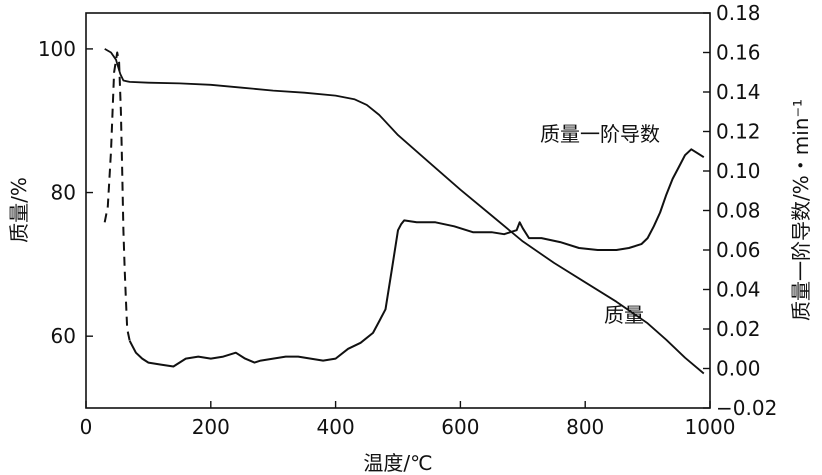  What do you see at coordinates (710, 427) in the screenshot?
I see `x-tick-label: 1000` at bounding box center [710, 427].